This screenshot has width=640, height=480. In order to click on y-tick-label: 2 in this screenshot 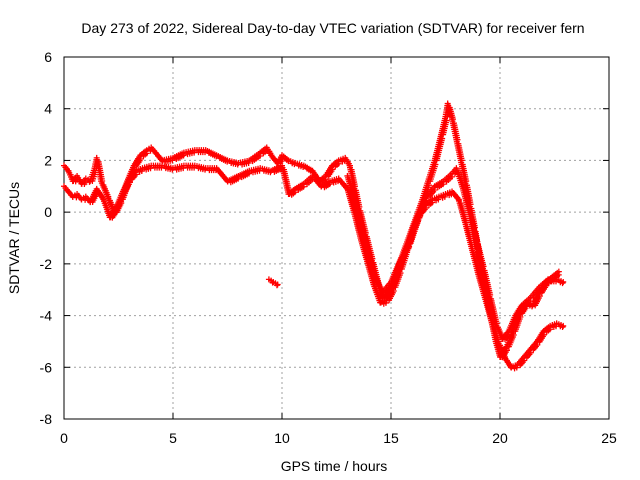, I will do `click(48, 160)`.